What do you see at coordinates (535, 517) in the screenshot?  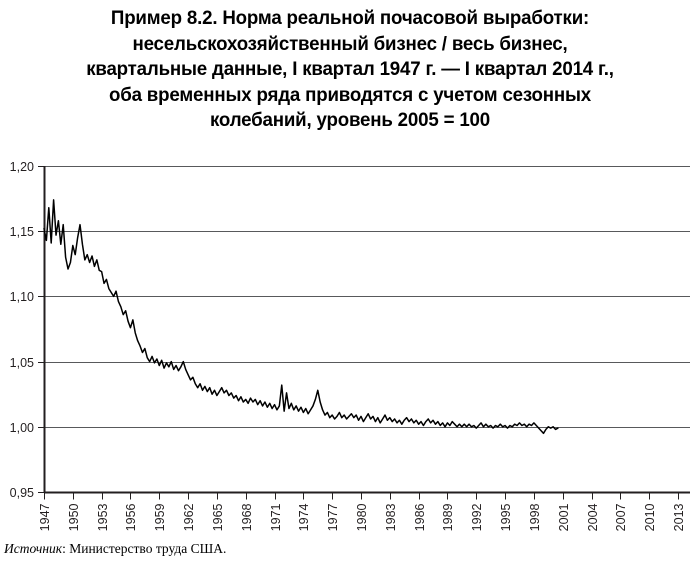 I see `x-tick-label: 1998` at bounding box center [535, 517].